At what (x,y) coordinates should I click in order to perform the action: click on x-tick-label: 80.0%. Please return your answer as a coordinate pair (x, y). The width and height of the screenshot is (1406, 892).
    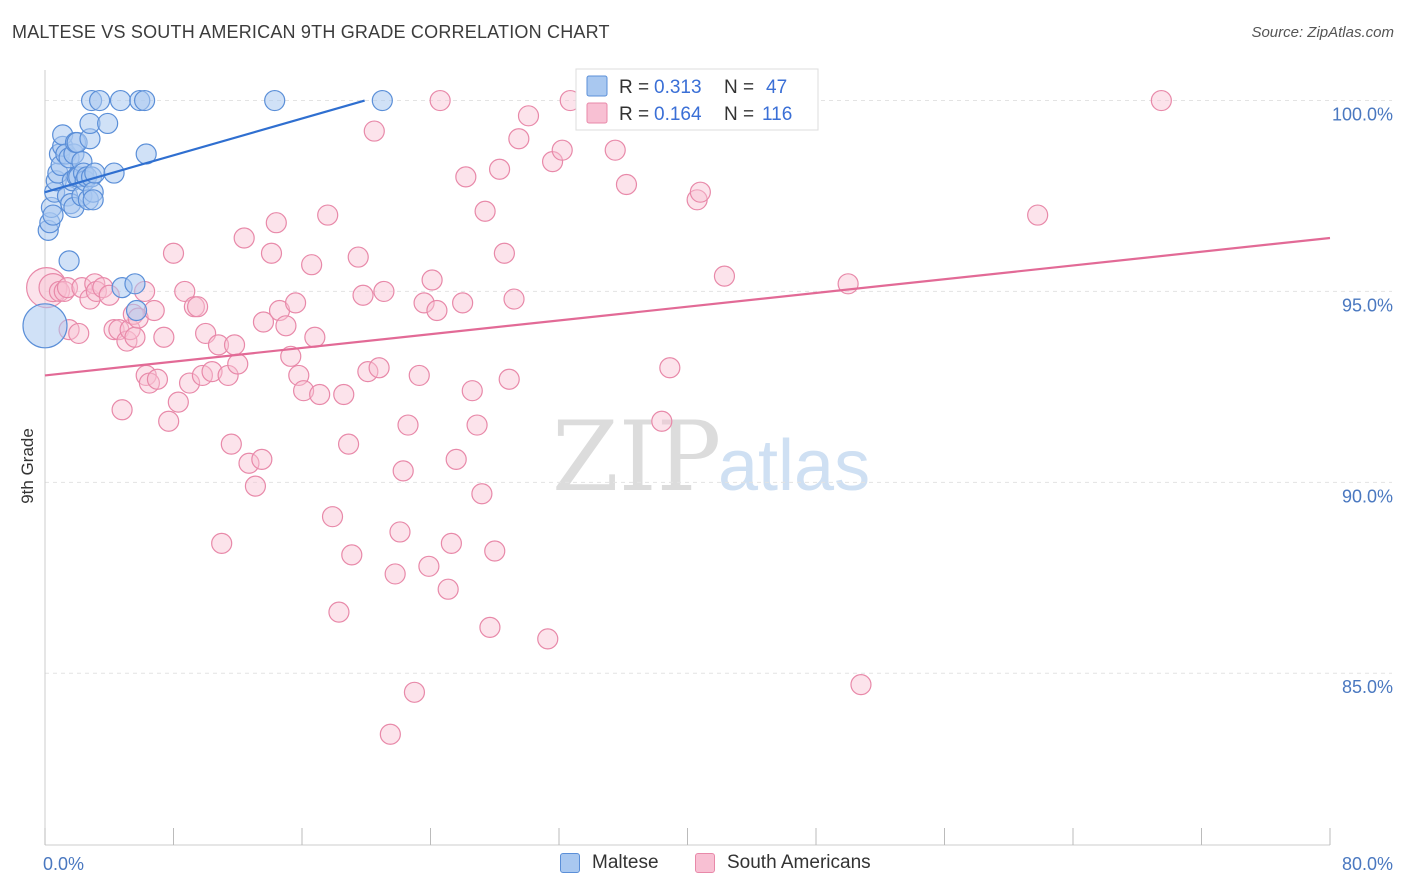
    Looking at the image, I should click on (1367, 864).